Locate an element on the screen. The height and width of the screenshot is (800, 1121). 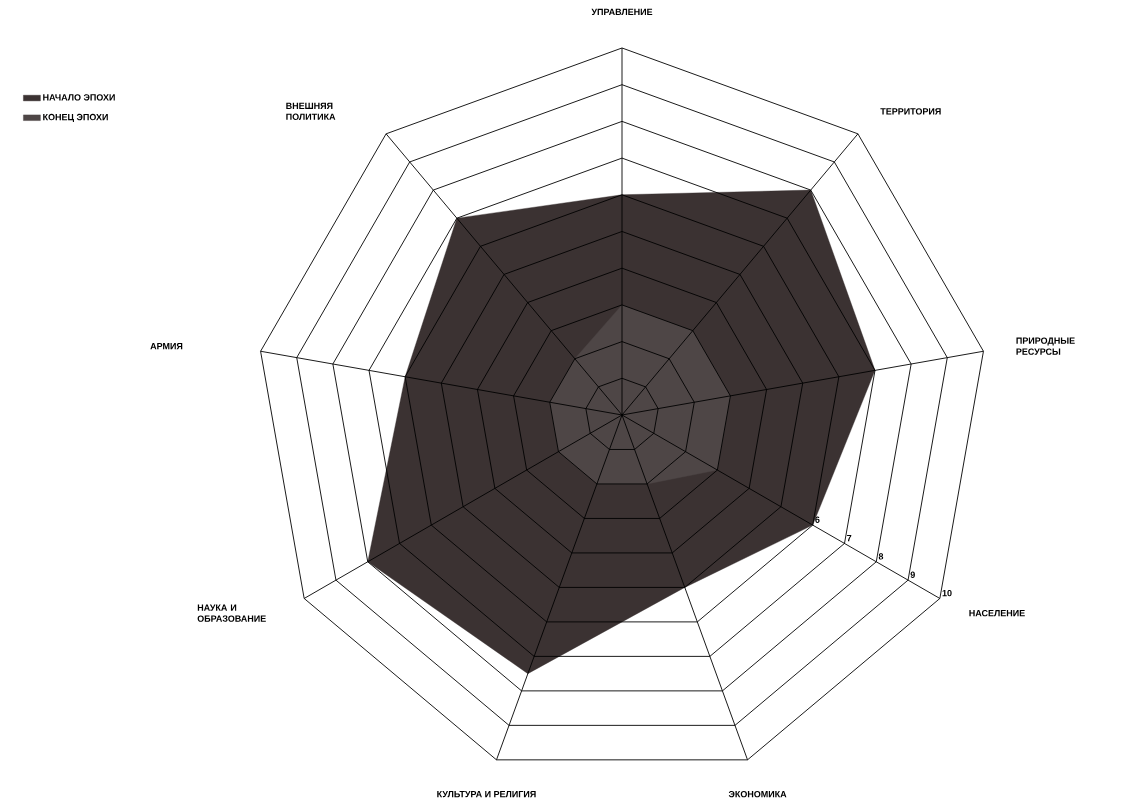
spoke-label: ТЕРРИТОРИЯ is located at coordinates (910, 111).